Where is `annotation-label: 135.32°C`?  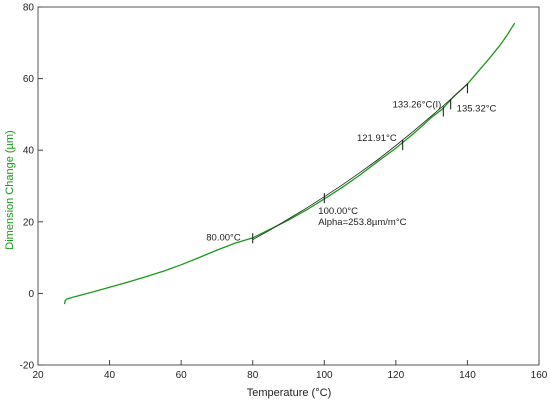 annotation-label: 135.32°C is located at coordinates (477, 108).